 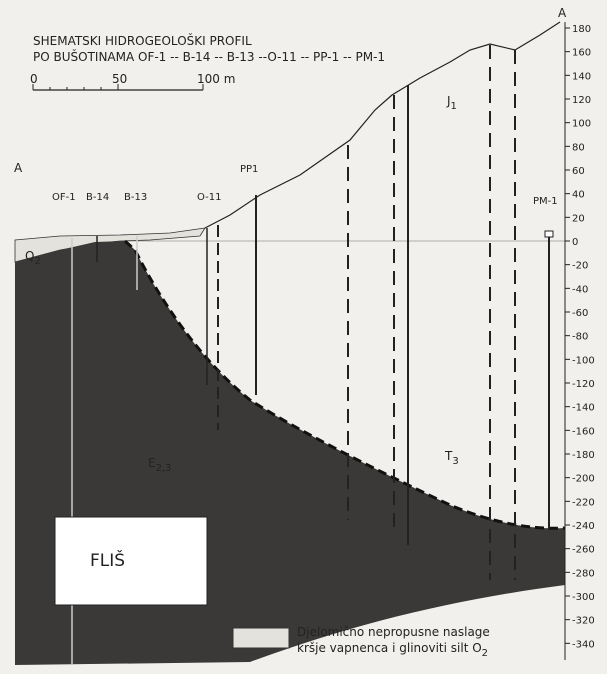 What do you see at coordinates (583, 526) in the screenshot?
I see `tick-label: -240` at bounding box center [583, 526].